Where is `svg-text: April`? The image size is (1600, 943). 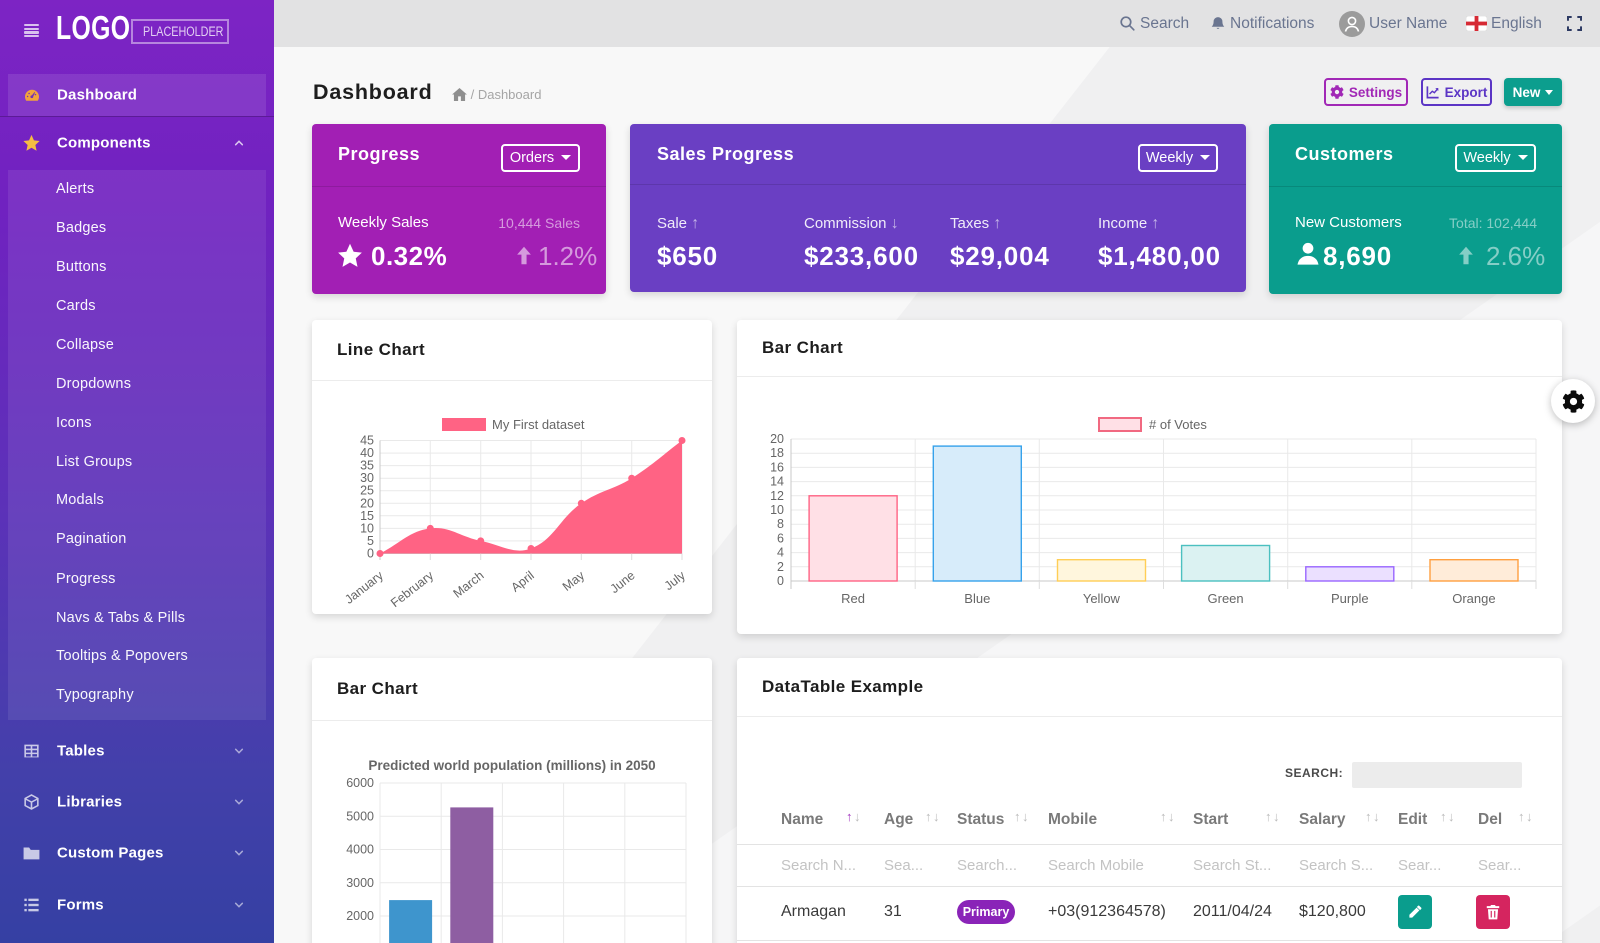 svg-text: April is located at coordinates (523, 581).